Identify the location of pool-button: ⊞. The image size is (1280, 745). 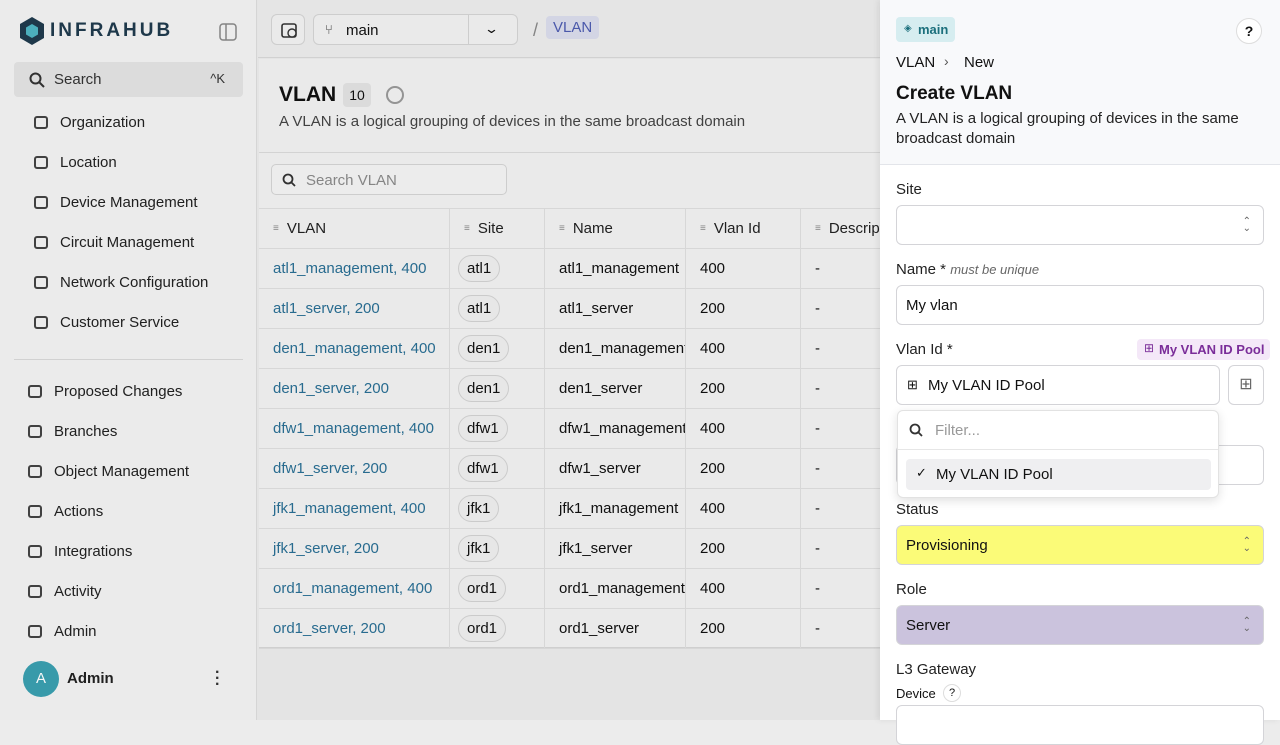
(1246, 385).